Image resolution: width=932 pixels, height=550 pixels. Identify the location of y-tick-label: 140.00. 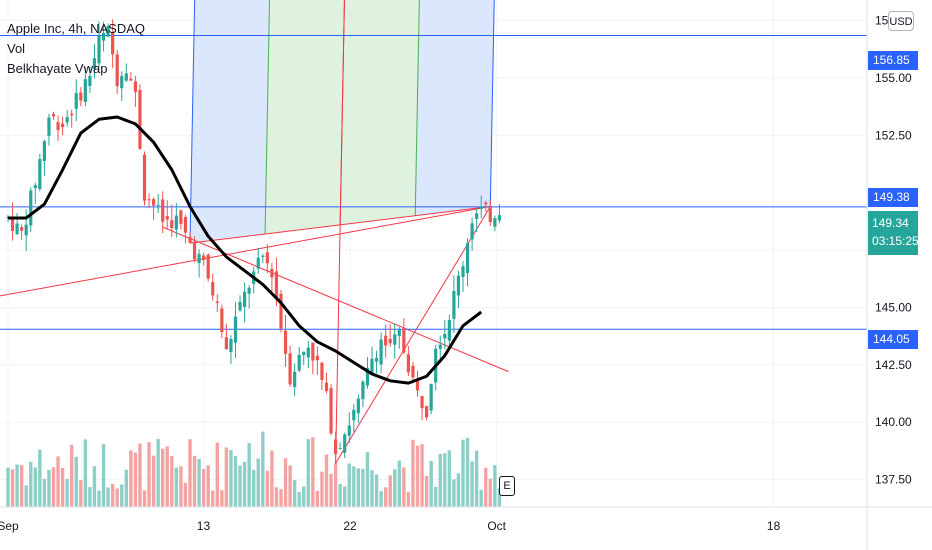
(893, 422).